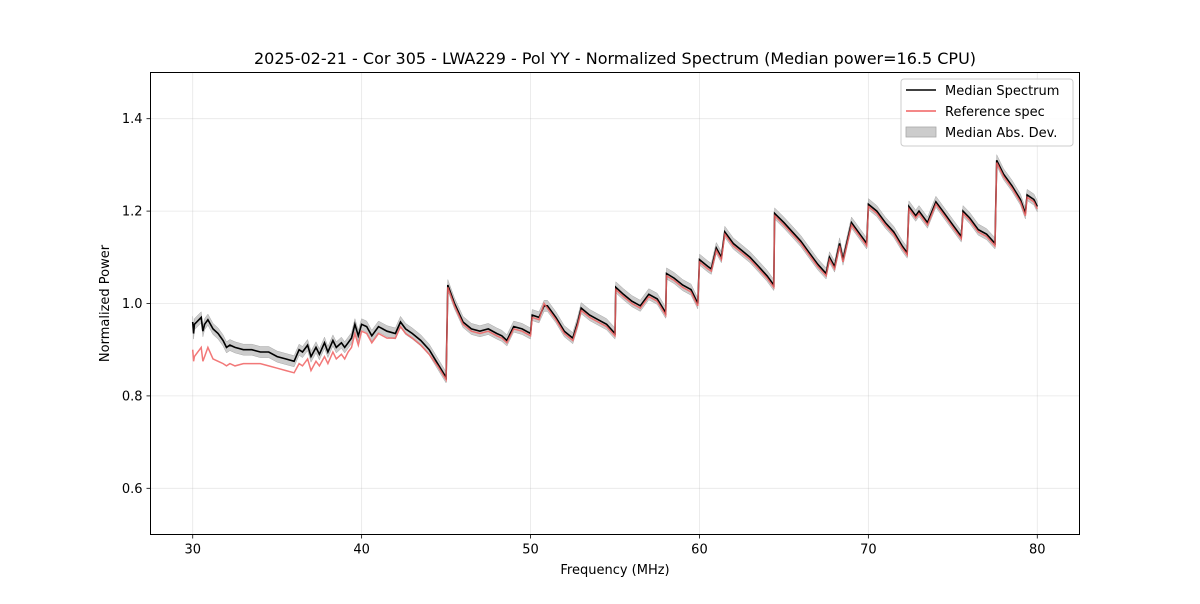 This screenshot has height=604, width=1200. What do you see at coordinates (868, 550) in the screenshot?
I see `x-tick-label: 70` at bounding box center [868, 550].